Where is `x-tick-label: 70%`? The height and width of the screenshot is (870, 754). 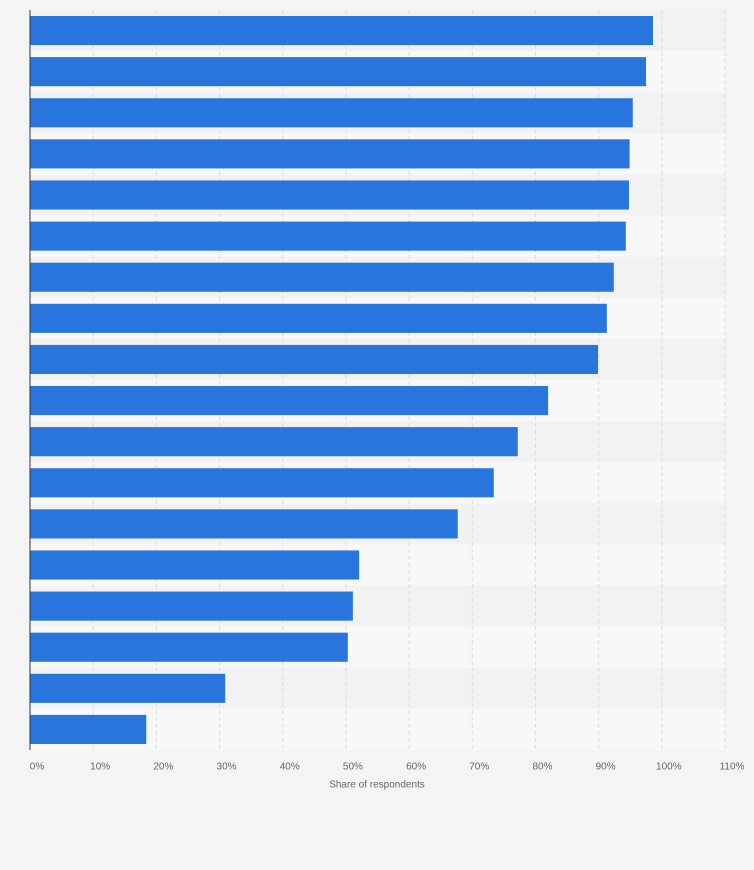
x-tick-label: 70% is located at coordinates (479, 767).